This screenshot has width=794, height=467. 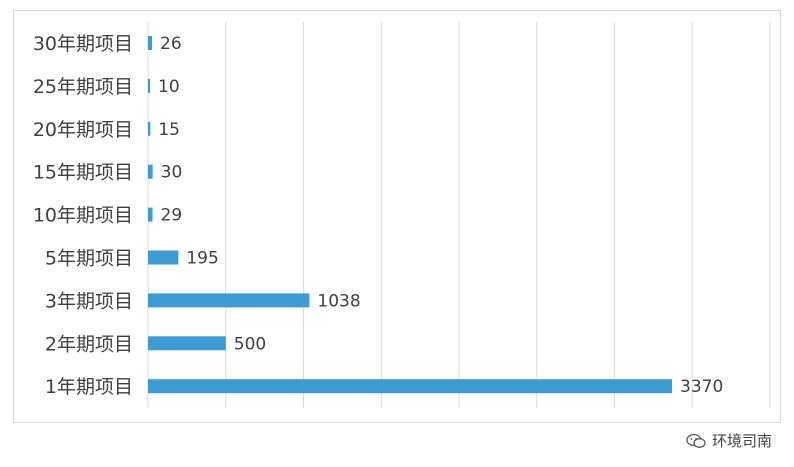 I want to click on data-label: 500, so click(x=250, y=344).